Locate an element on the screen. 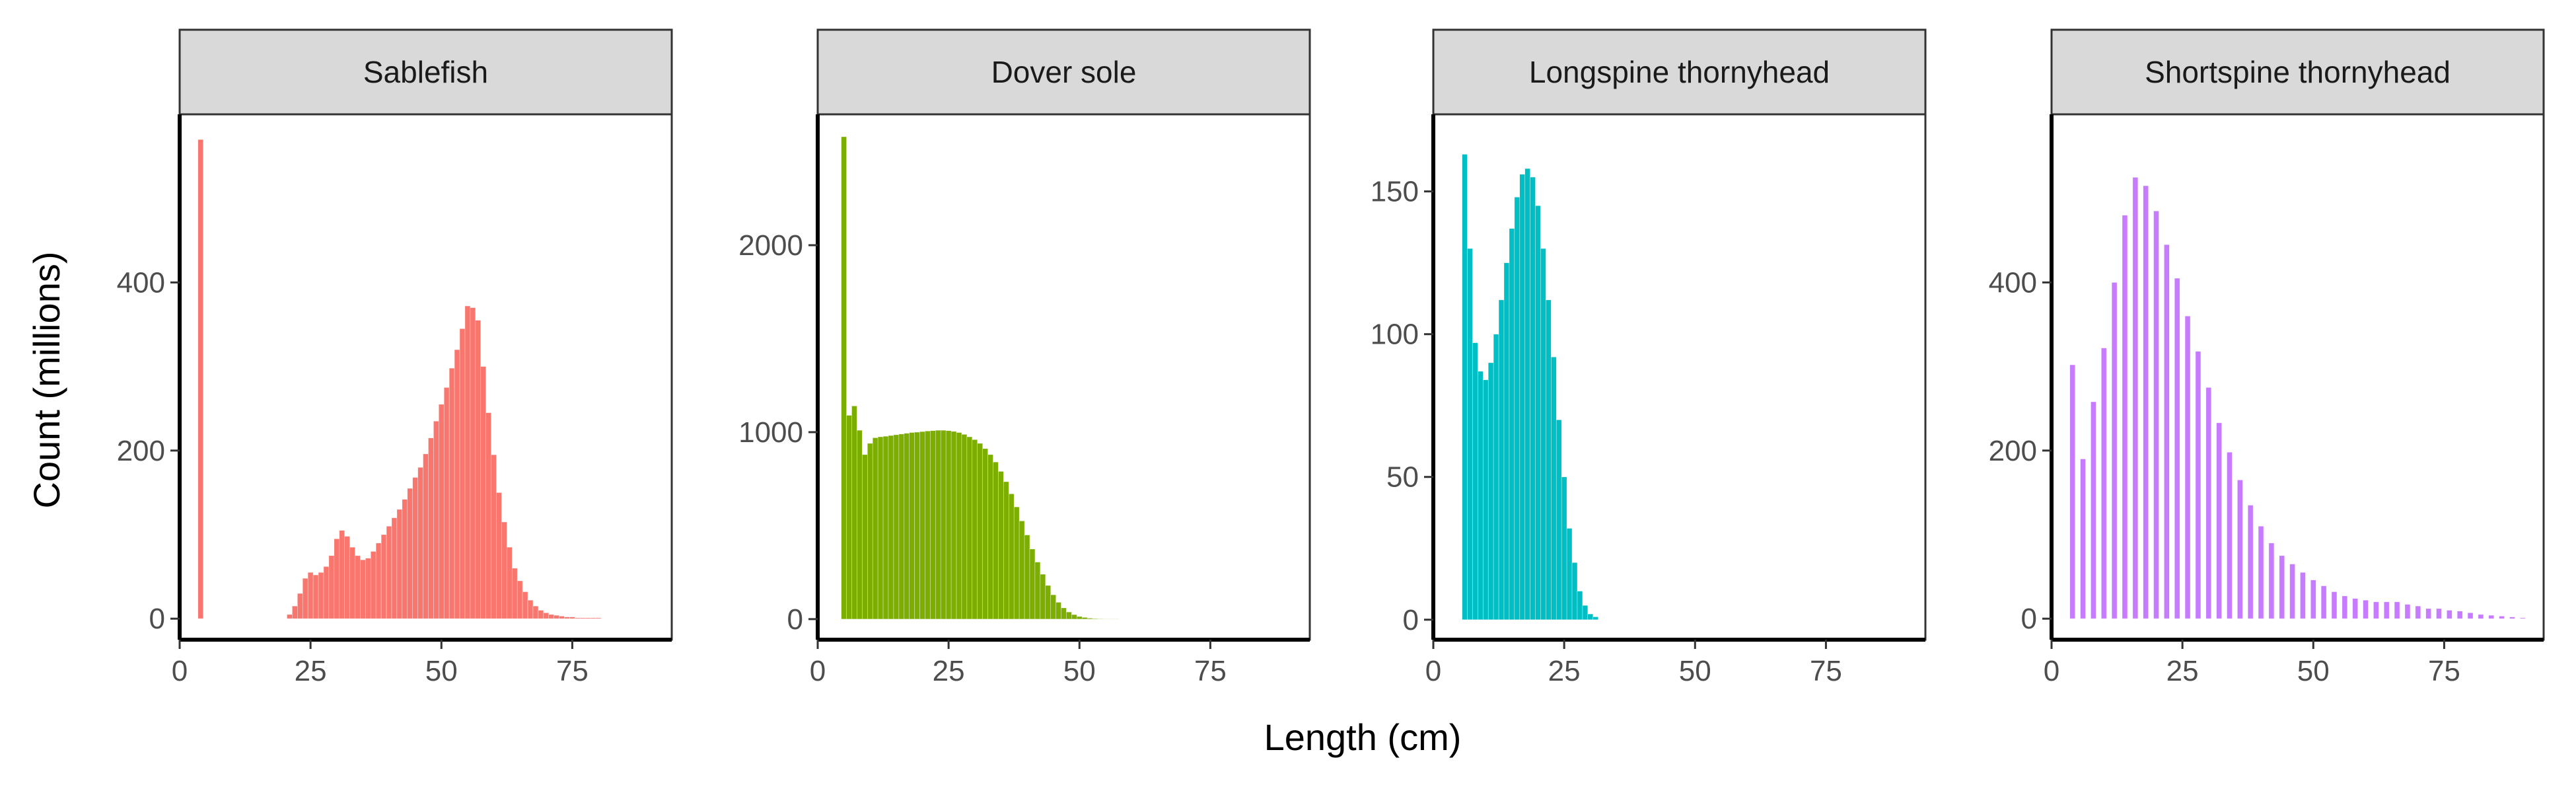  strip-sablefish is located at coordinates (425, 72).